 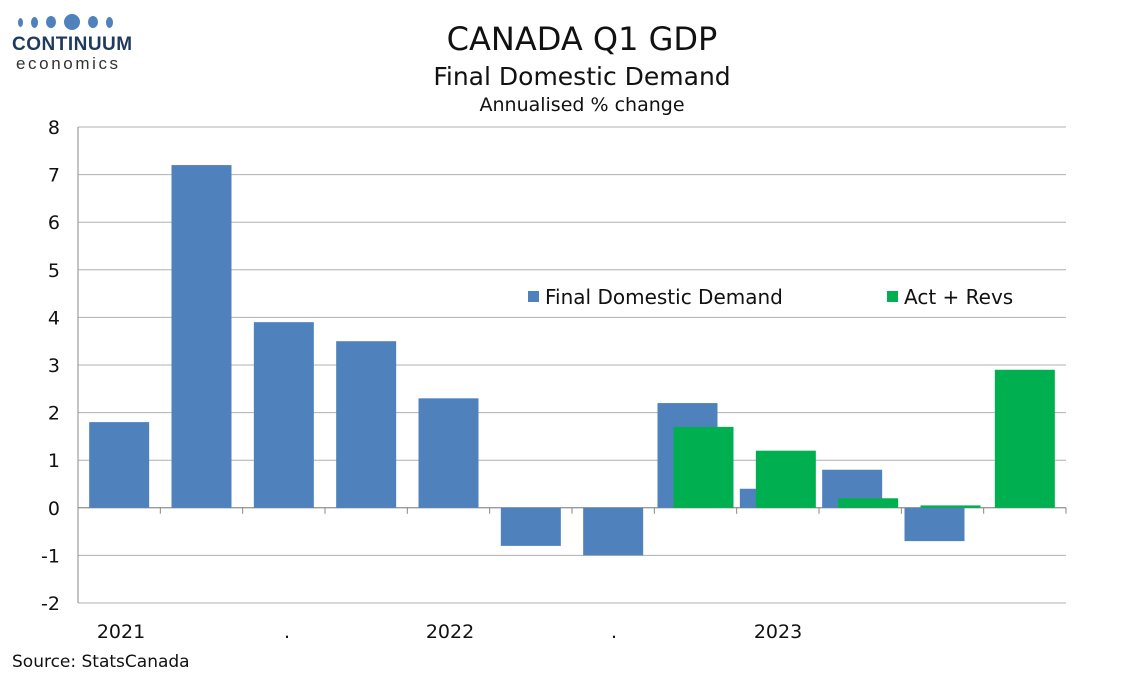 What do you see at coordinates (54, 223) in the screenshot?
I see `y-tick-label: 6` at bounding box center [54, 223].